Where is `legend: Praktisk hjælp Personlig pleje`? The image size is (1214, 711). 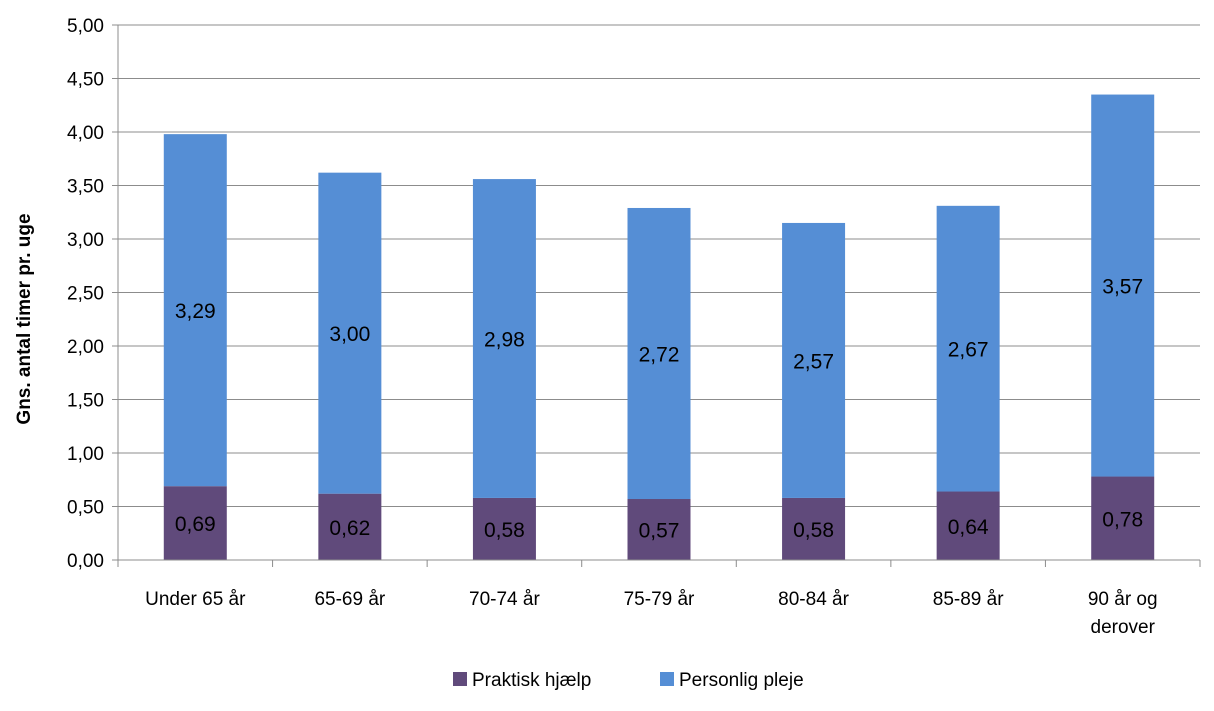 legend: Praktisk hjælp Personlig pleje is located at coordinates (628, 680).